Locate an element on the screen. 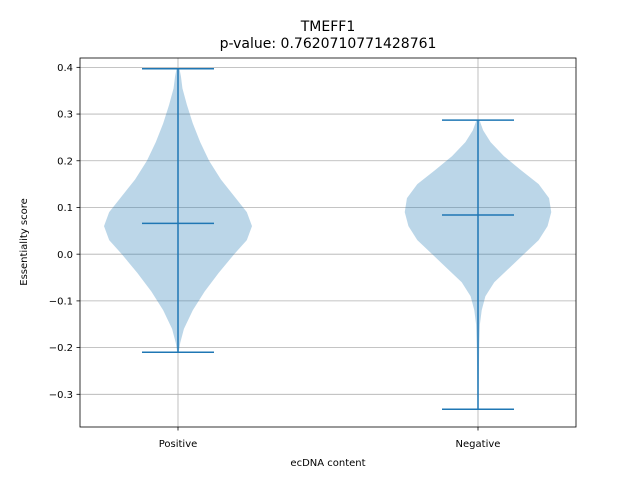 The width and height of the screenshot is (640, 480). chart-title: TMEFF1 is located at coordinates (328, 27).